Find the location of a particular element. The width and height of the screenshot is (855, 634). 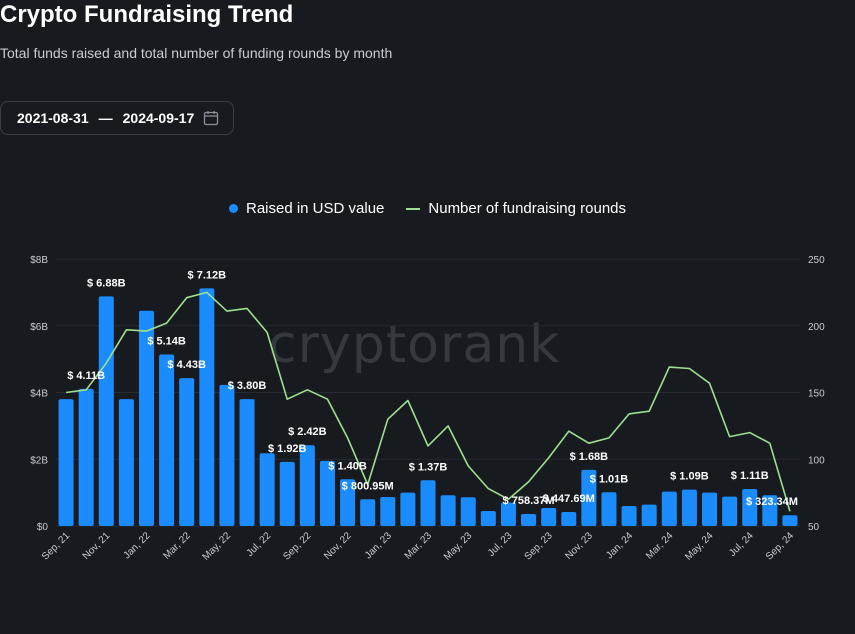

y-right-tick-label: 250 is located at coordinates (816, 260).